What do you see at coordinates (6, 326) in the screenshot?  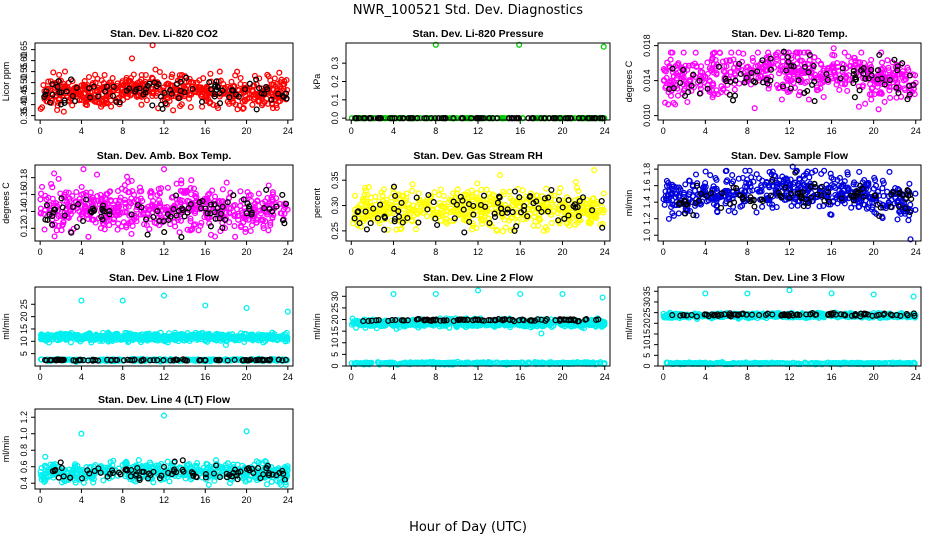 I see `panel-ylabel: ml/min` at bounding box center [6, 326].